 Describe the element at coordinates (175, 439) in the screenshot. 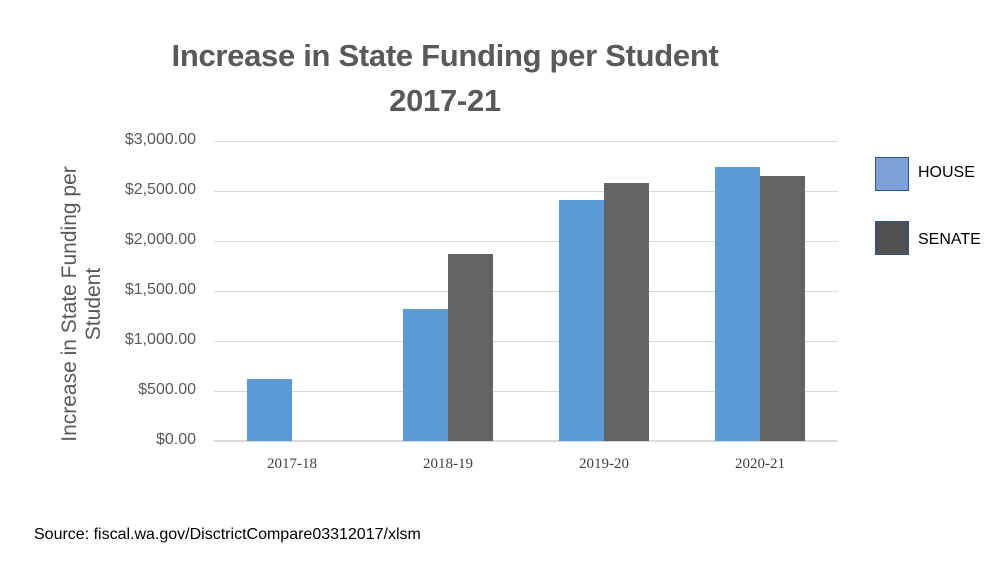

I see `y-tick-label: $0.00` at that location.